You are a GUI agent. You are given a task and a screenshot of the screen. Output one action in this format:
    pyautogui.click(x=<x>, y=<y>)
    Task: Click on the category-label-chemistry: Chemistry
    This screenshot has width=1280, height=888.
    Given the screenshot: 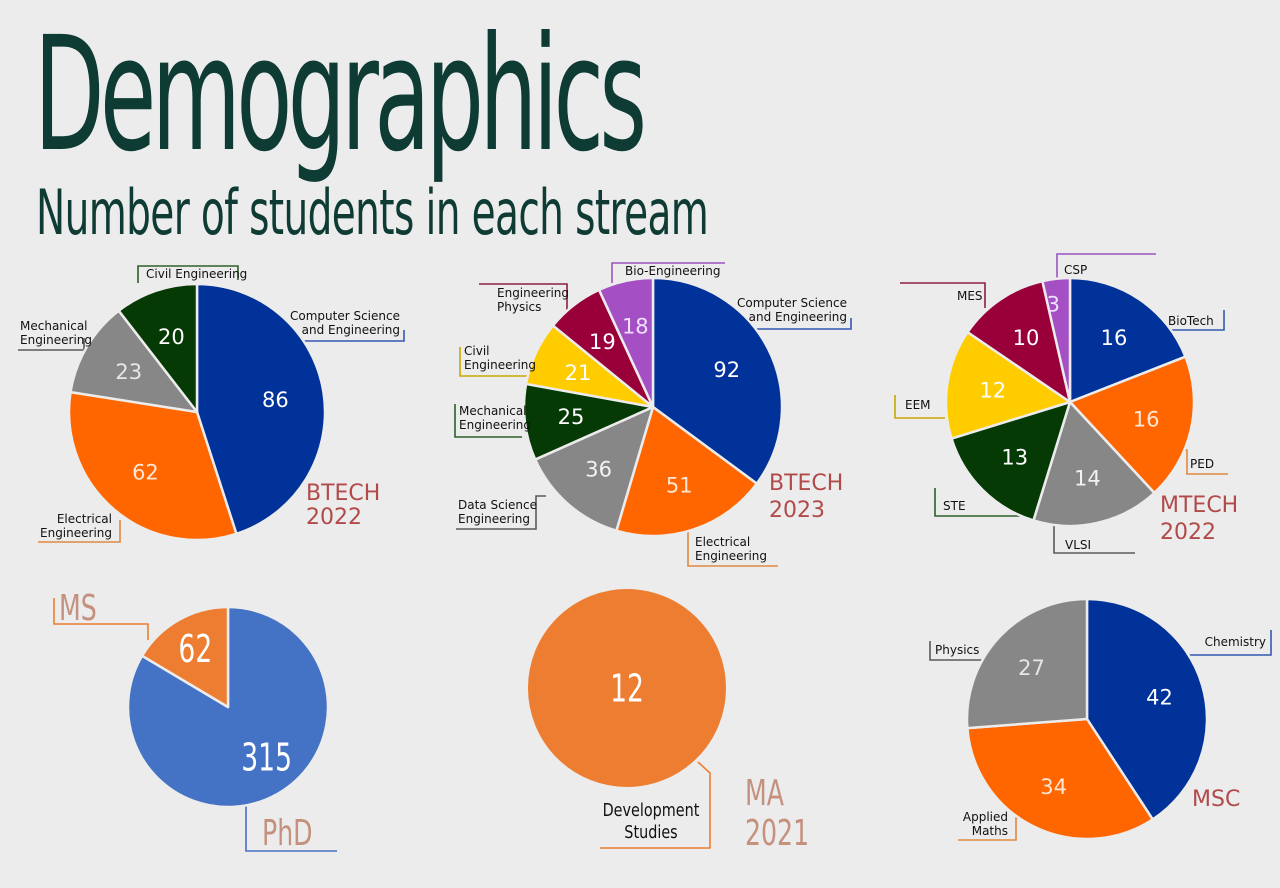 What is the action you would take?
    pyautogui.click(x=1235, y=642)
    